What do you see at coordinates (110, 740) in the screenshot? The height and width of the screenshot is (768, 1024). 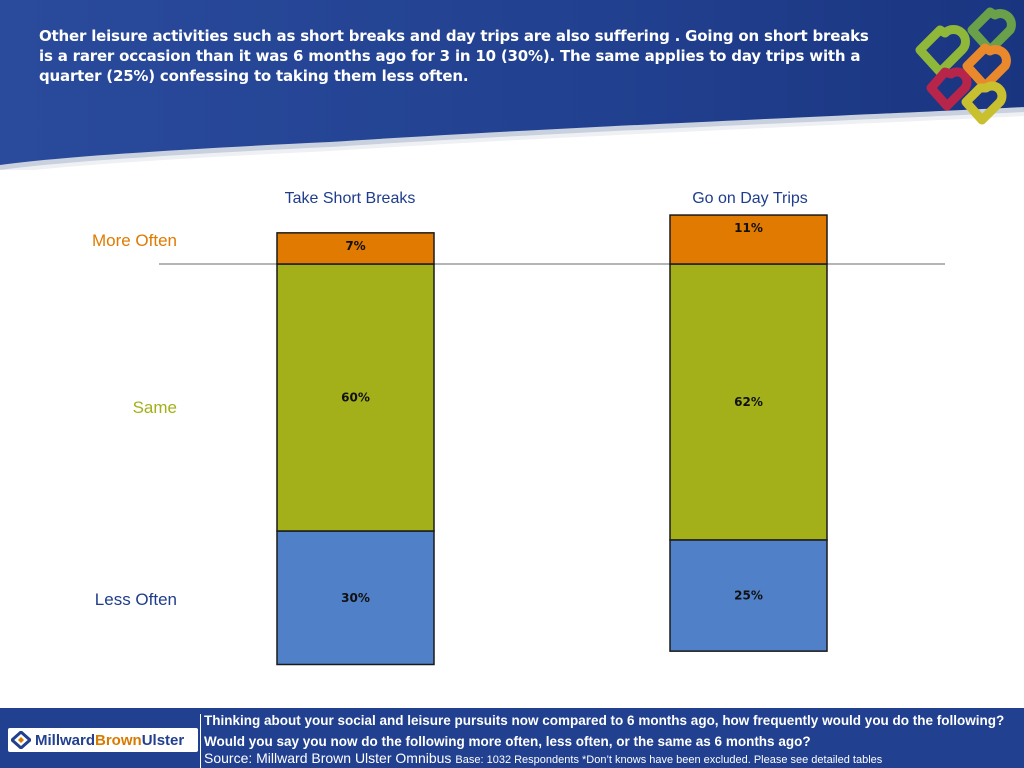 I see `brand-name: MillwardBrownUlster` at bounding box center [110, 740].